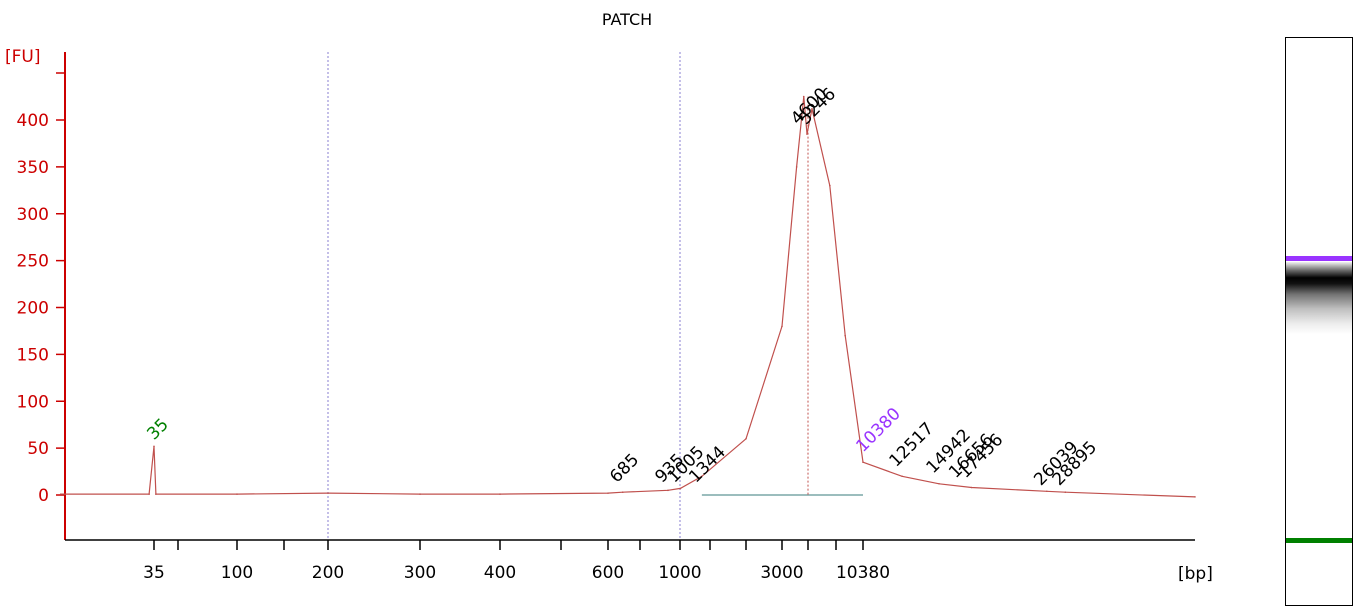 The height and width of the screenshot is (609, 1355). I want to click on y-tick-label: 50, so click(38, 449).